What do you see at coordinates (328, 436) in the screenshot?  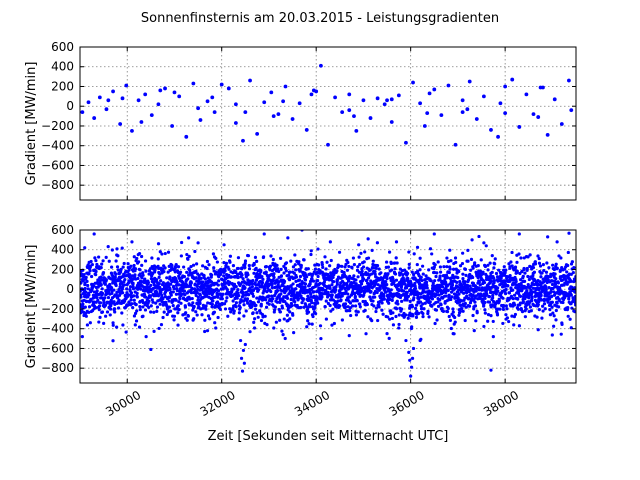 I see `bottom-x-axis-label: Zeit [Sekunden seit Mitternacht UTC]` at bounding box center [328, 436].